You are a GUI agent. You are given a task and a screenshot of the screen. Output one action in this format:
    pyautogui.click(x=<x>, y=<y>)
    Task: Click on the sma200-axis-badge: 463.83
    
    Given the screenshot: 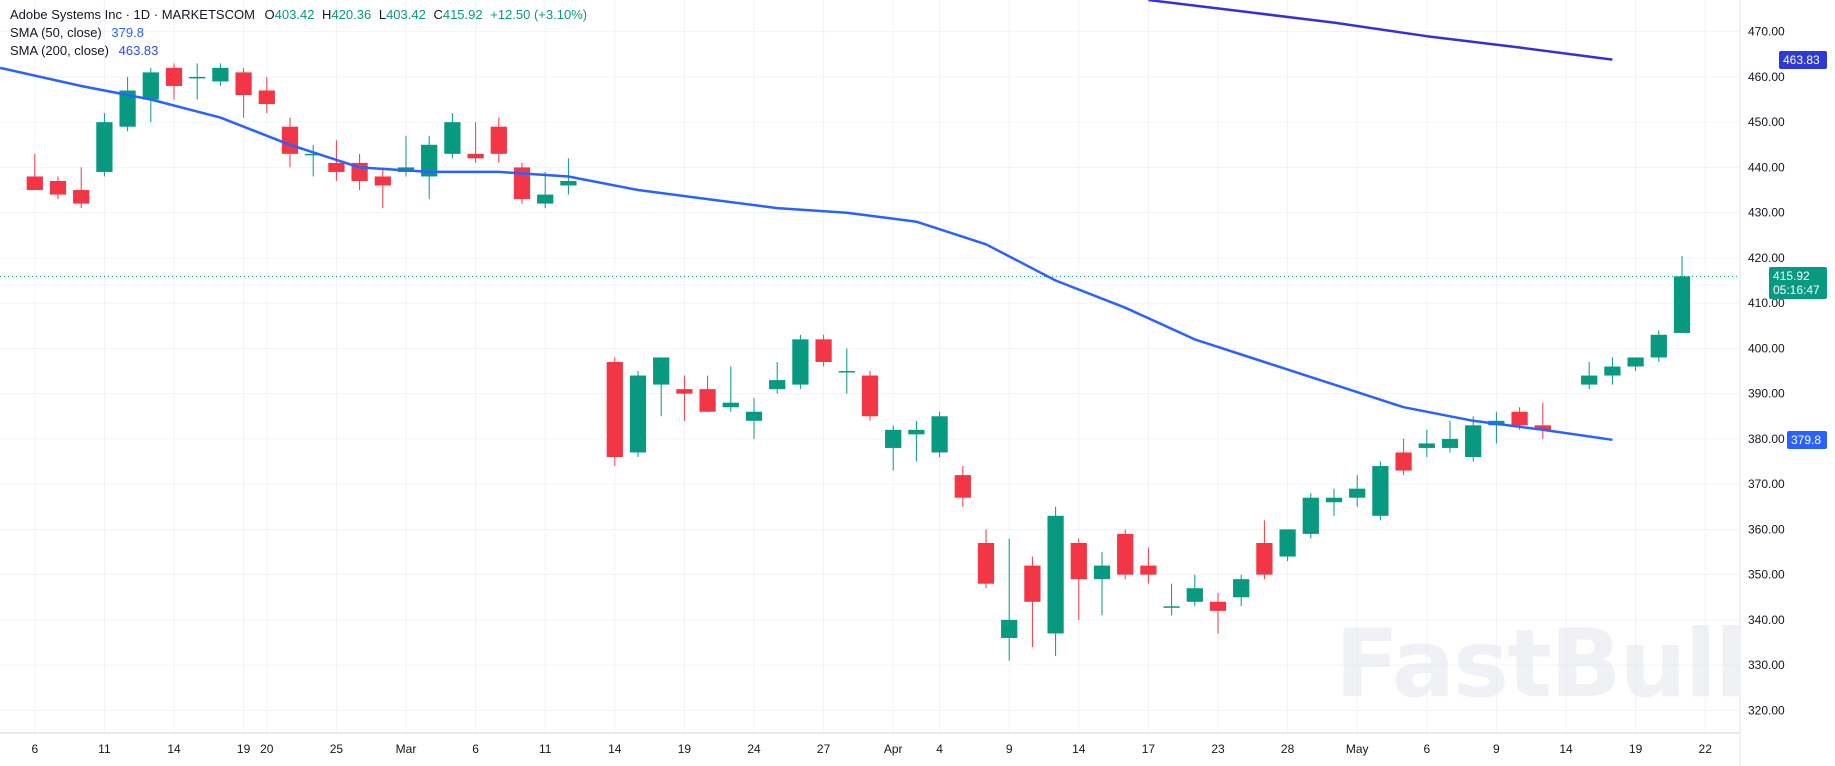 What is the action you would take?
    pyautogui.click(x=1803, y=59)
    